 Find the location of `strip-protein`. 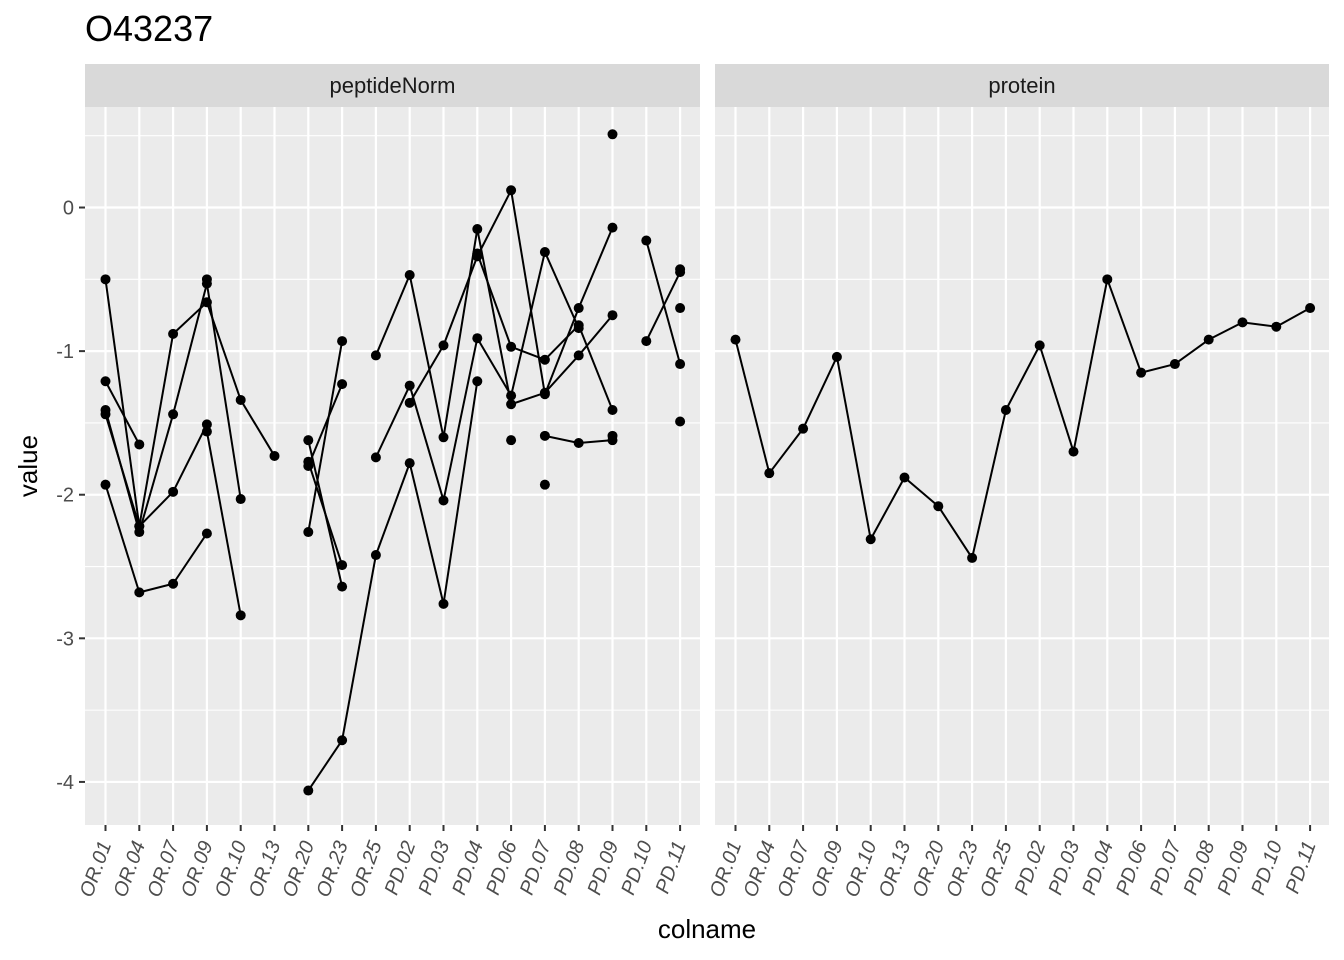

strip-protein is located at coordinates (1022, 85).